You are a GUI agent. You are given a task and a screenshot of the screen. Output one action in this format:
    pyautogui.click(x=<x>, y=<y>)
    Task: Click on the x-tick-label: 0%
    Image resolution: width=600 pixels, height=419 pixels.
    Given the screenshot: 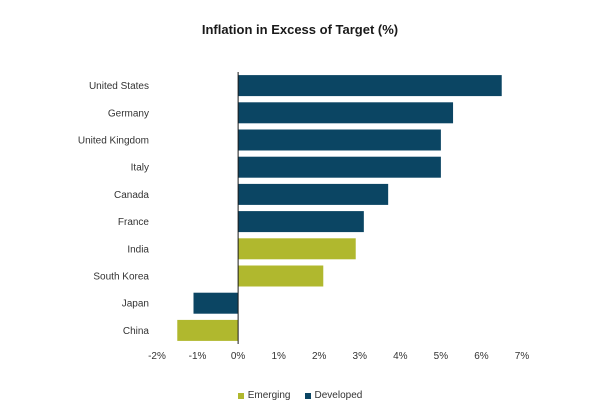 What is the action you would take?
    pyautogui.click(x=238, y=356)
    